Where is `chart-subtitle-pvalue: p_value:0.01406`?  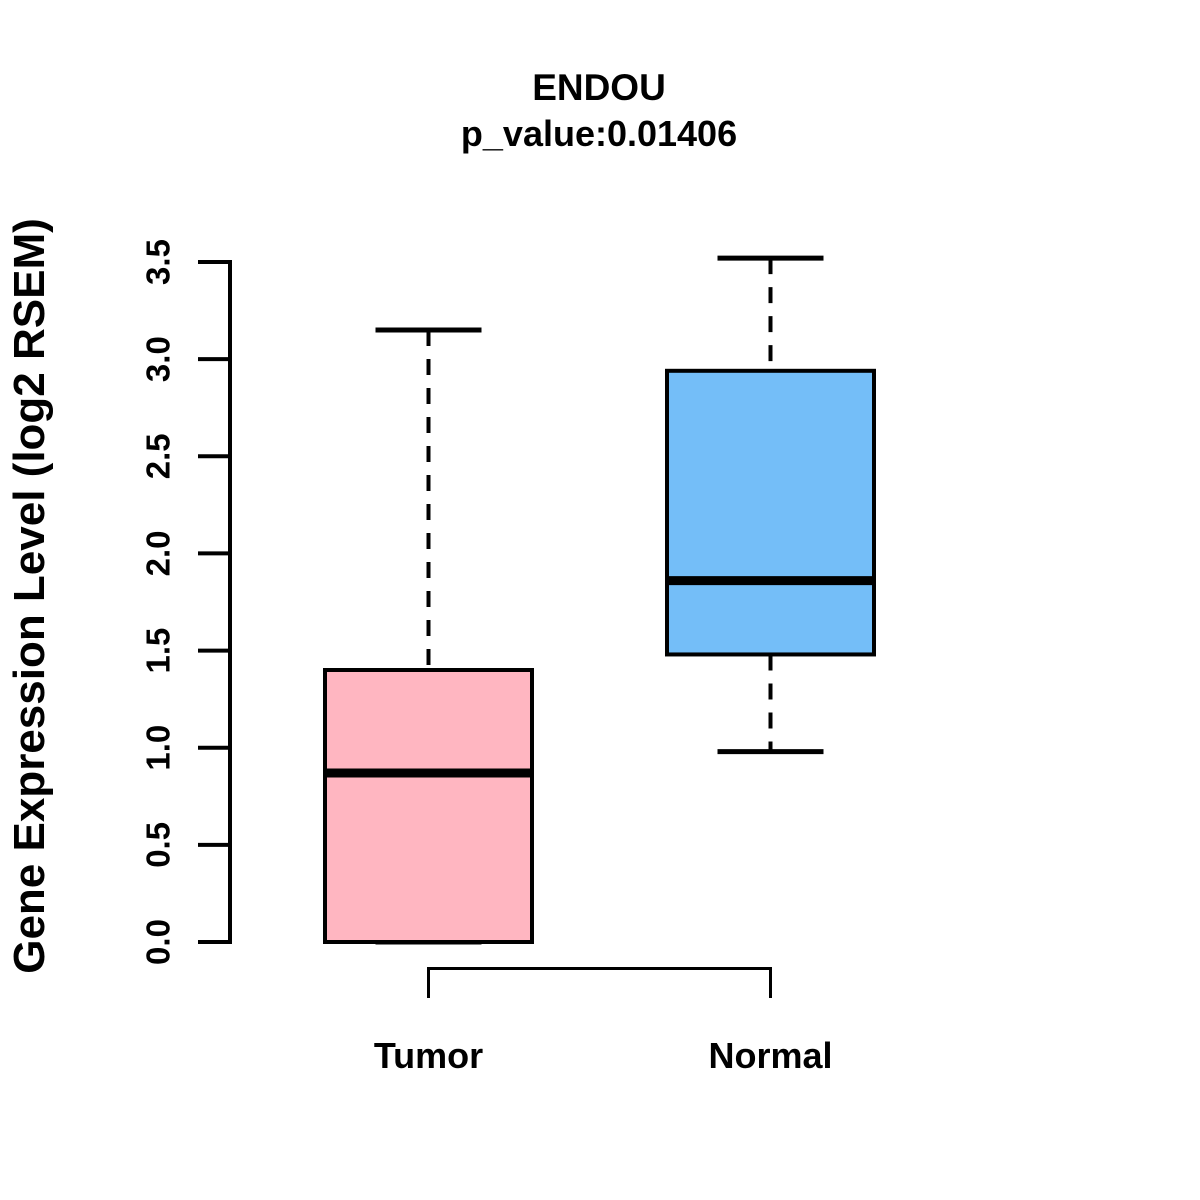 chart-subtitle-pvalue: p_value:0.01406 is located at coordinates (599, 133).